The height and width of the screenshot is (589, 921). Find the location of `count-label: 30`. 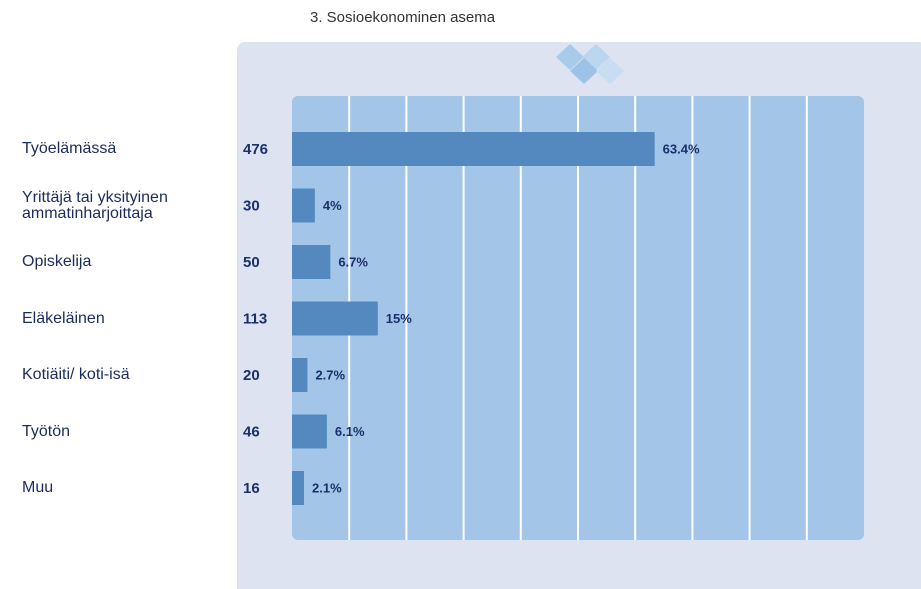

count-label: 30 is located at coordinates (251, 205).